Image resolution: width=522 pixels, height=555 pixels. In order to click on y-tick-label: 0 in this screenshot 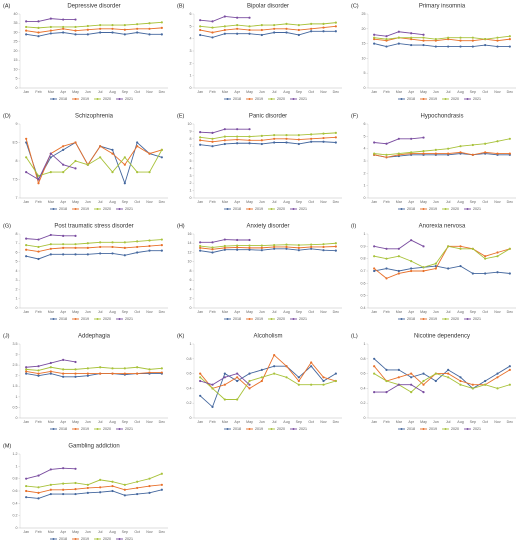, I will do `click(191, 88)`.